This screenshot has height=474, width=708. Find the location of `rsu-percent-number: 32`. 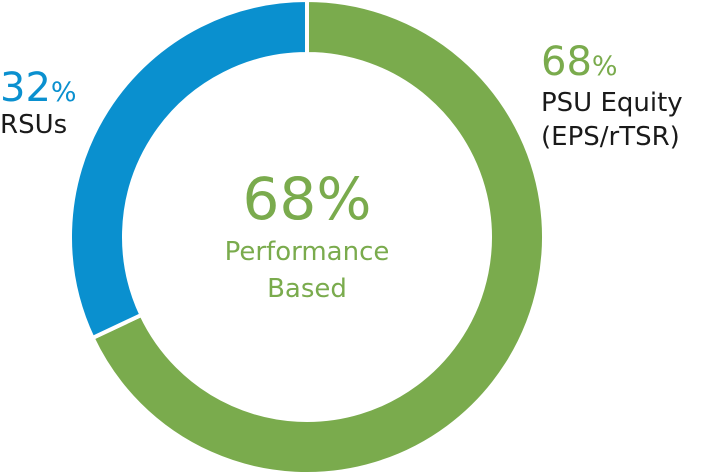

rsu-percent-number: 32 is located at coordinates (25, 88).